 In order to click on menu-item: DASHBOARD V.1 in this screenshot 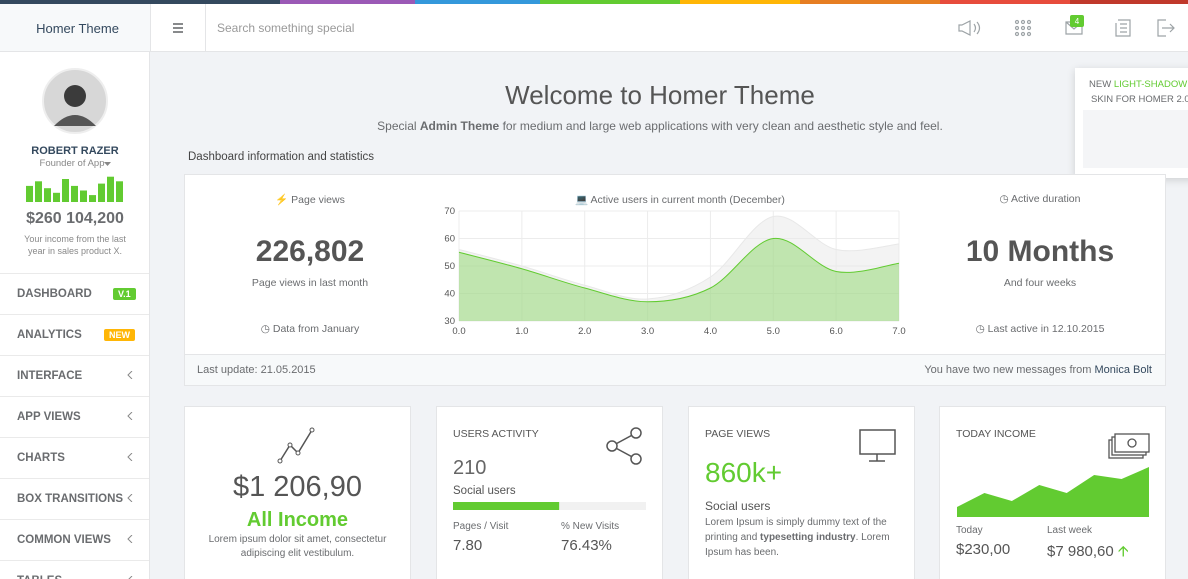, I will do `click(74, 293)`.